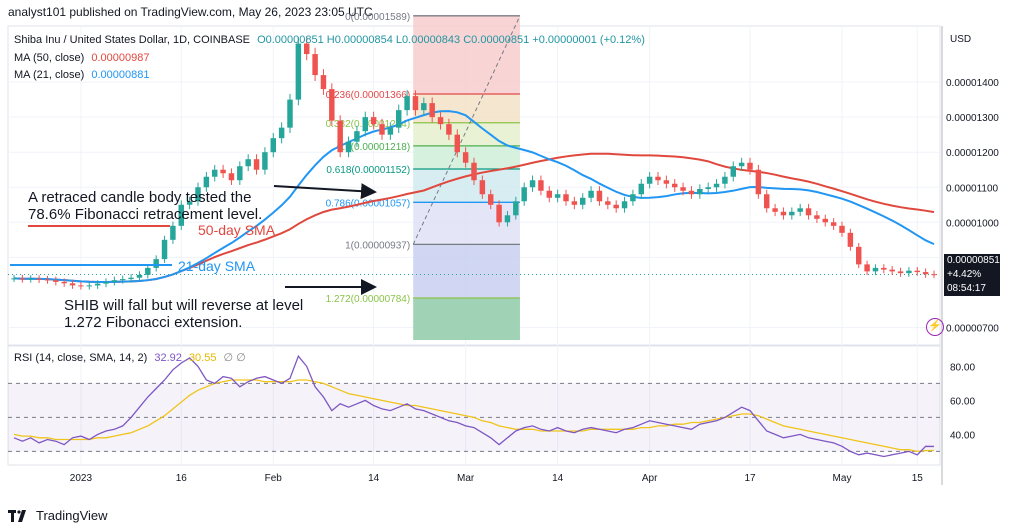 This screenshot has height=529, width=1024. What do you see at coordinates (972, 223) in the screenshot?
I see `price-tick-label: 0.00001000` at bounding box center [972, 223].